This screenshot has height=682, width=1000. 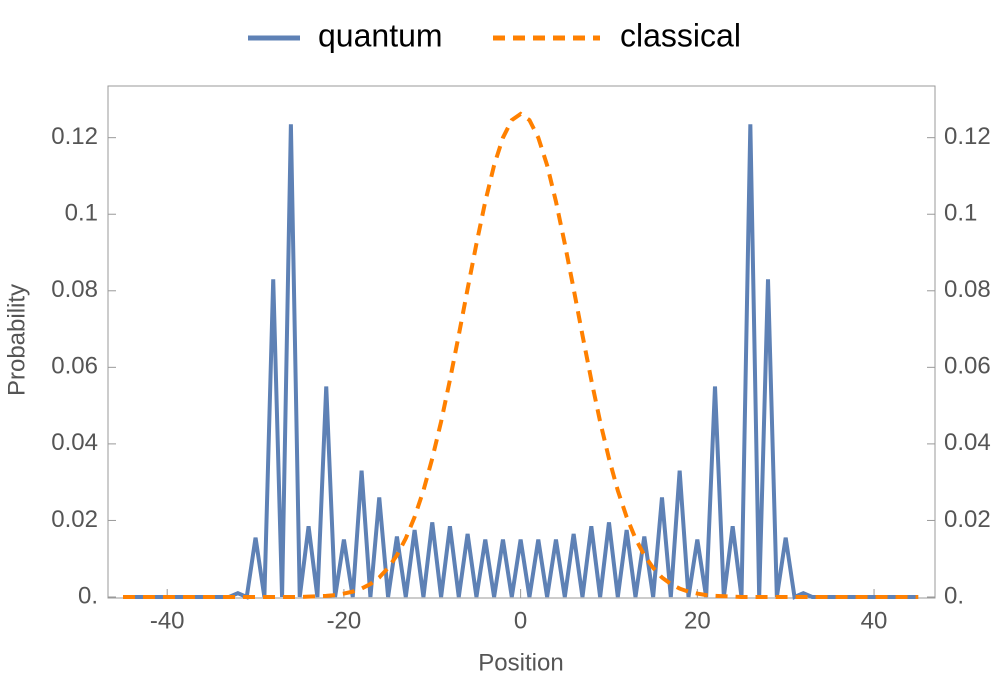 I want to click on x-axis-title: Position, so click(x=520, y=662).